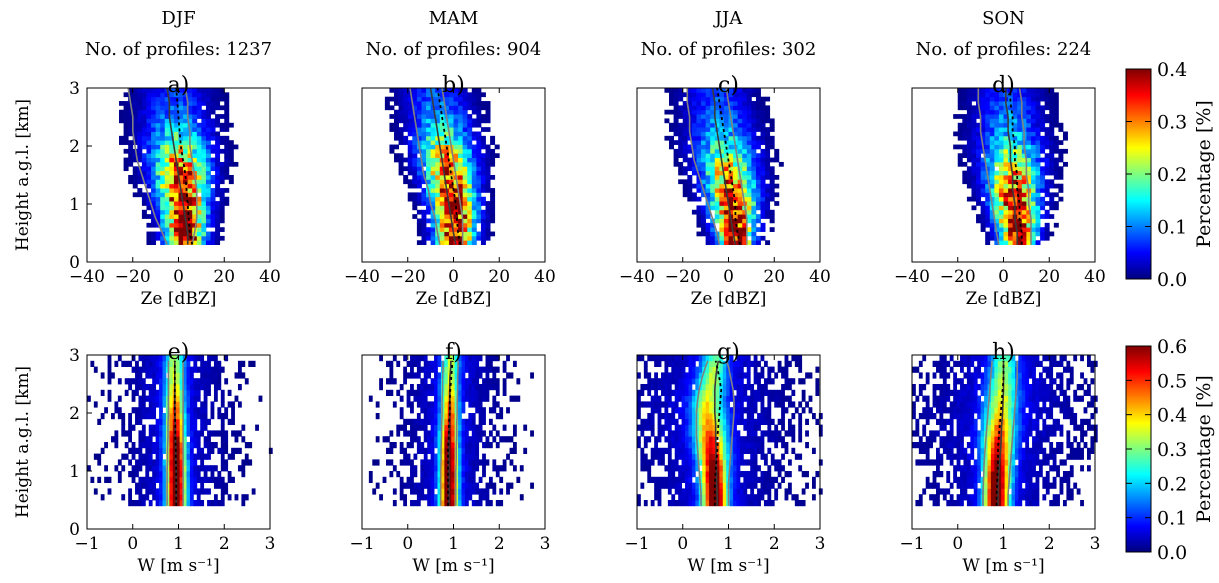 This screenshot has height=583, width=1219. I want to click on median-line, so click(728, 166).